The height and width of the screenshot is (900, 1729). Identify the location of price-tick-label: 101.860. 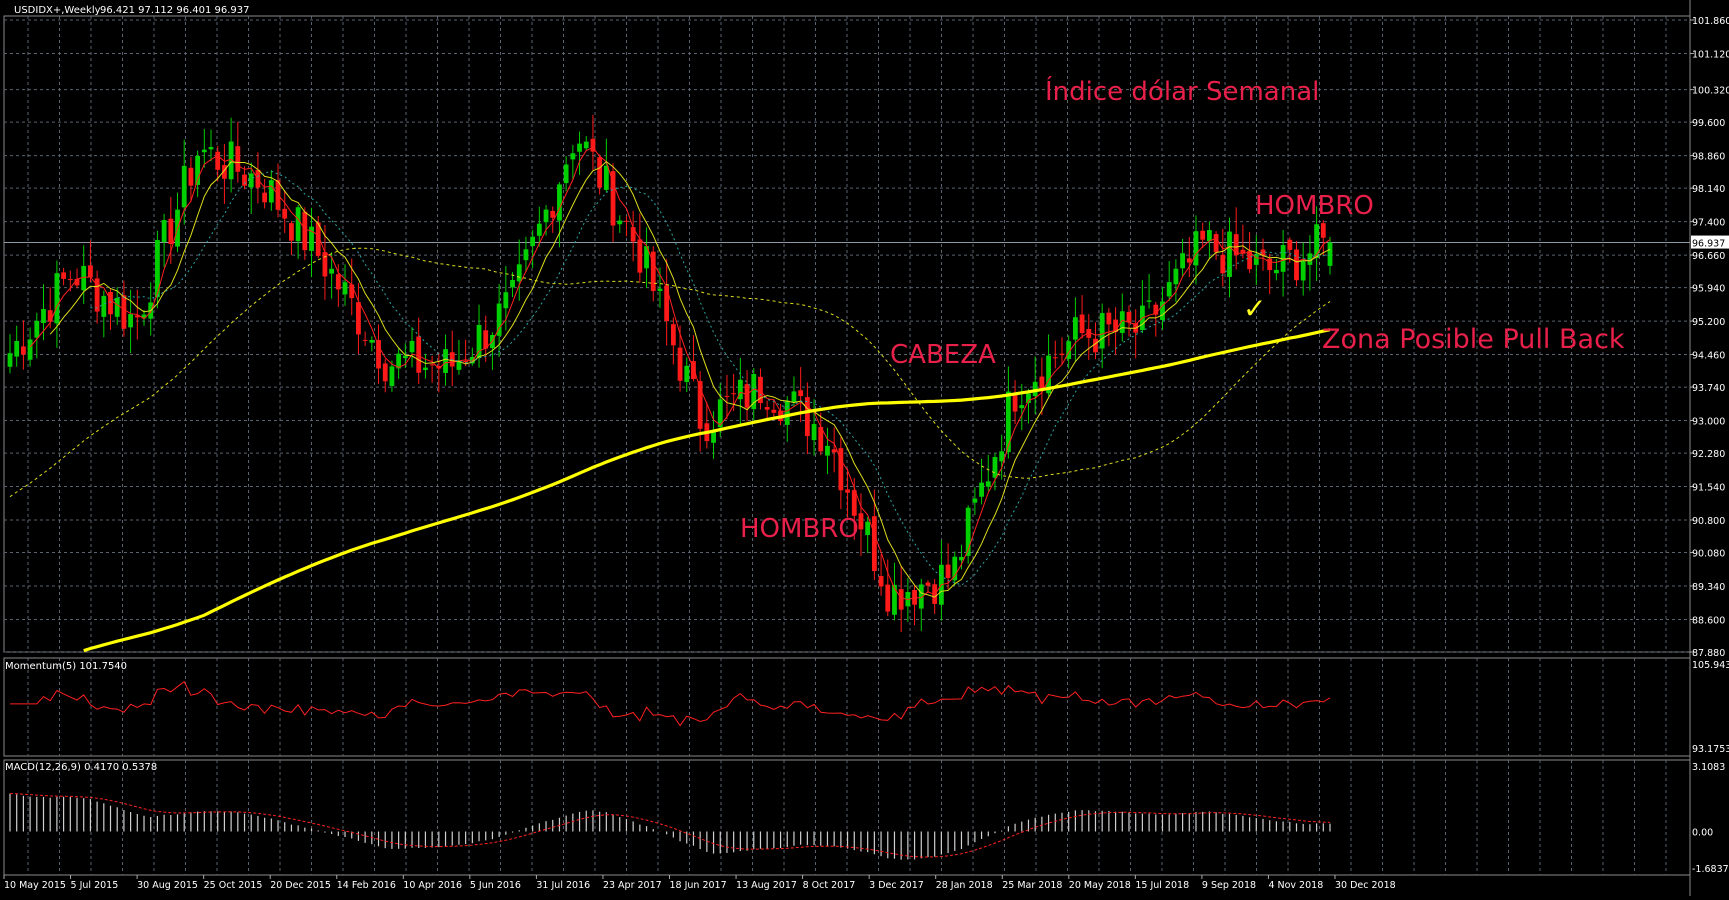
(1710, 21).